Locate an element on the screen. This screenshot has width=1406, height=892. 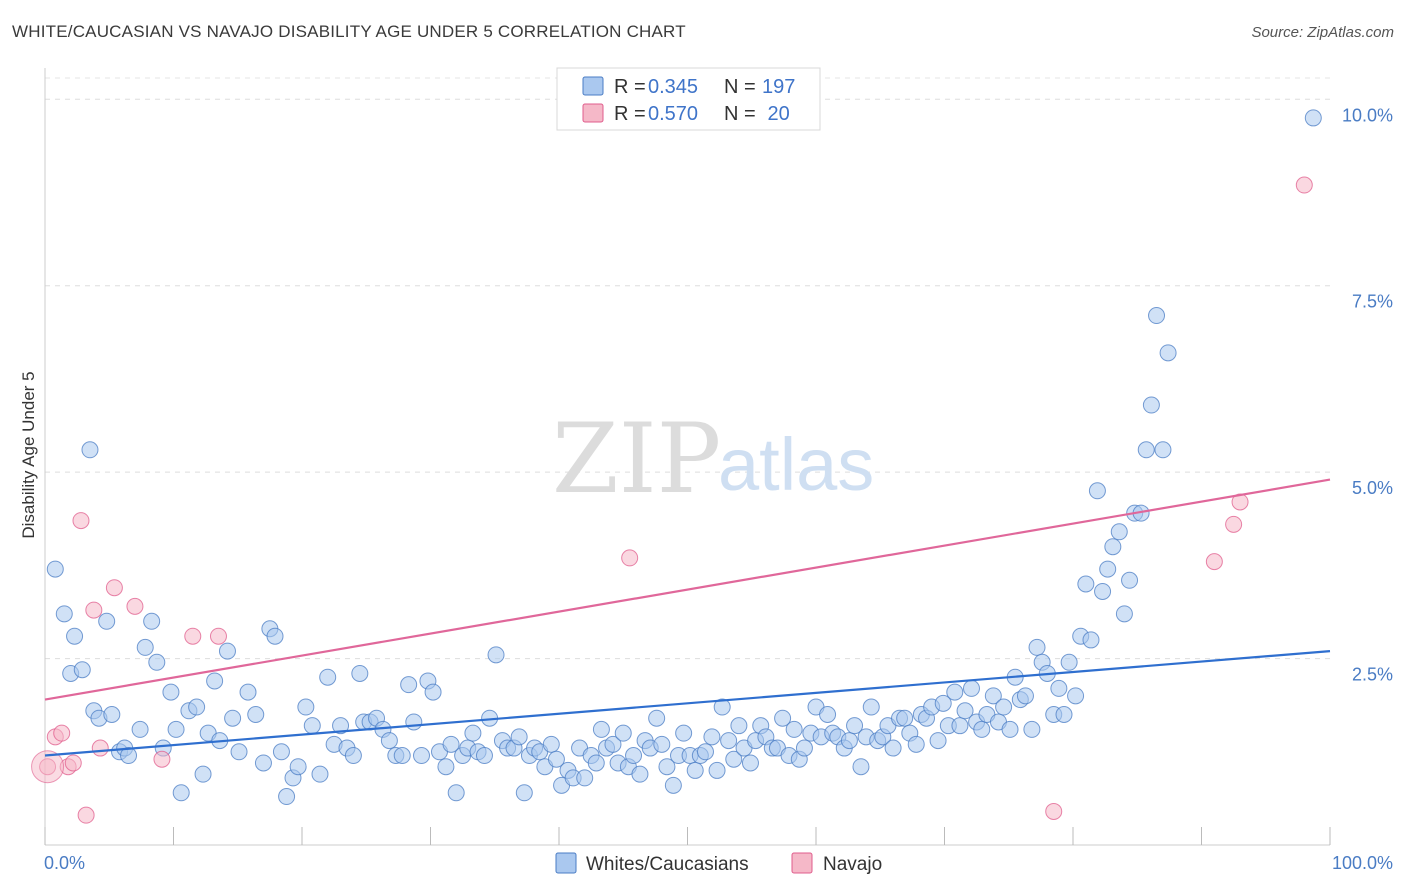
navajo-point-large is located at coordinates (48, 767).